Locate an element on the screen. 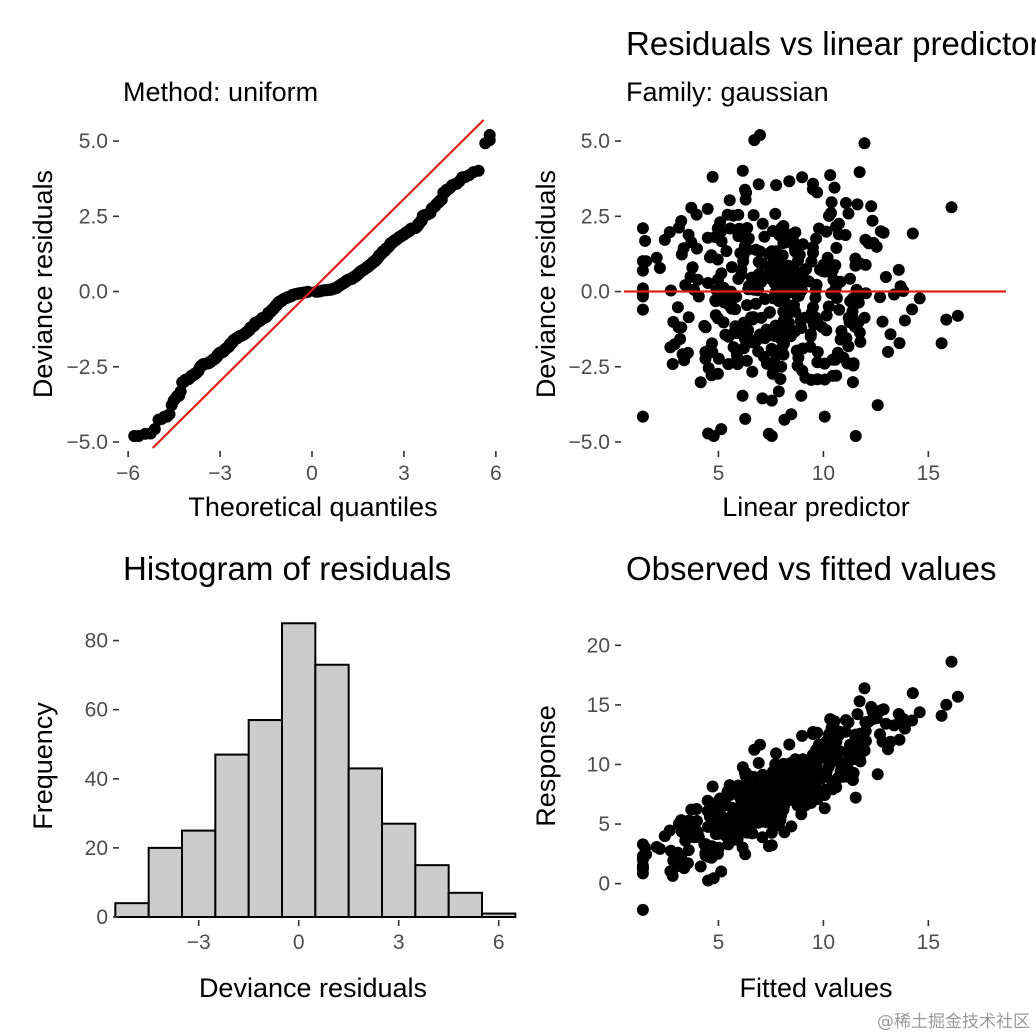 This screenshot has height=1036, width=1036. y-tick-label: 0.0 is located at coordinates (595, 292).